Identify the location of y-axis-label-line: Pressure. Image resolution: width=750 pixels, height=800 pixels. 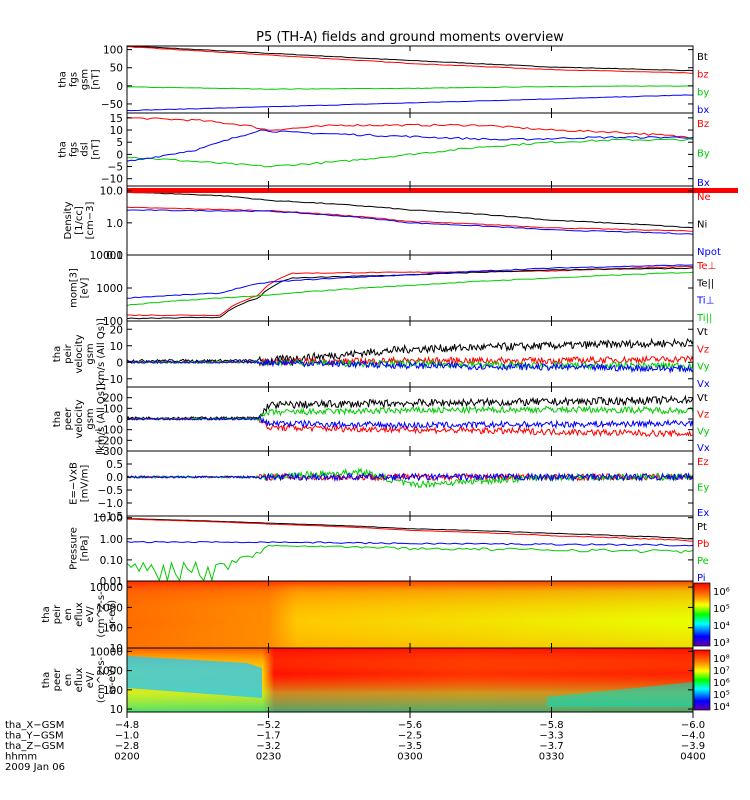
(74, 548).